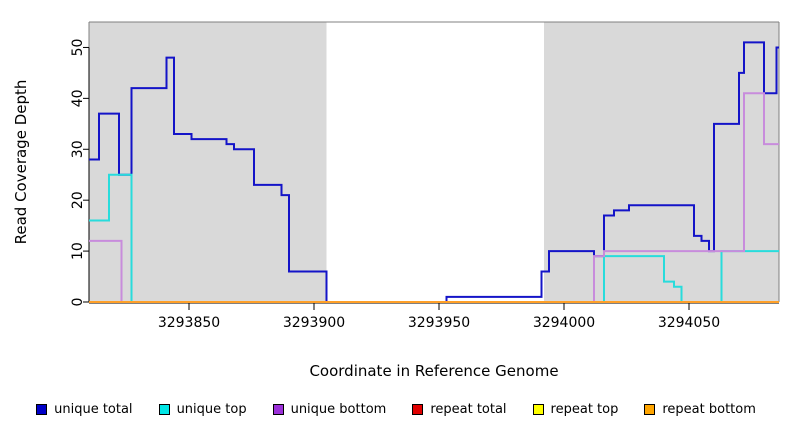  What do you see at coordinates (564, 323) in the screenshot?
I see `x-tick-label: 3294000` at bounding box center [564, 323].